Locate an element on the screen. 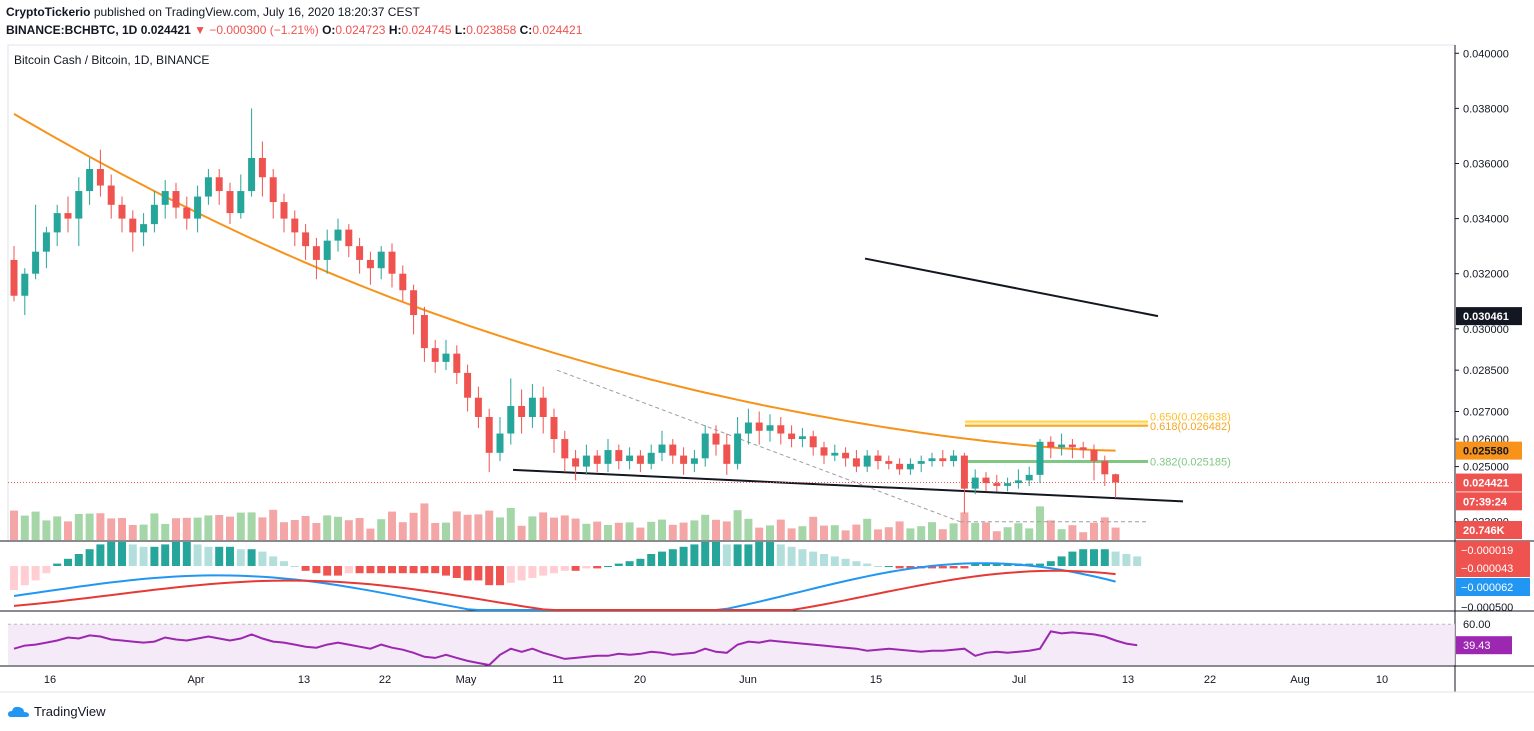 Image resolution: width=1534 pixels, height=731 pixels. rsi-value-badge is located at coordinates (1484, 645).